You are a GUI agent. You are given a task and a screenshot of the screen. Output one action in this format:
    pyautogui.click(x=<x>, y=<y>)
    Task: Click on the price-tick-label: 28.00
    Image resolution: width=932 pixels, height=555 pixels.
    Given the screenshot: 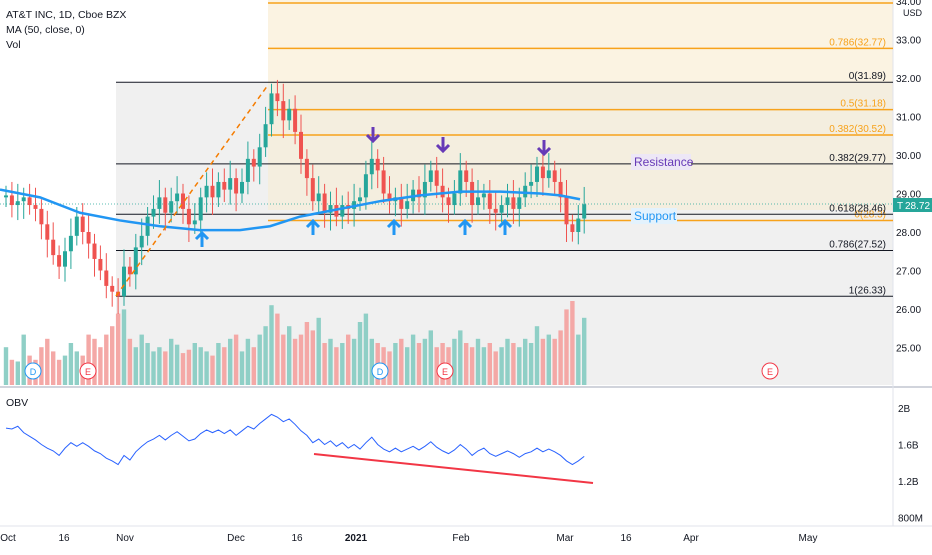 What is the action you would take?
    pyautogui.click(x=908, y=233)
    